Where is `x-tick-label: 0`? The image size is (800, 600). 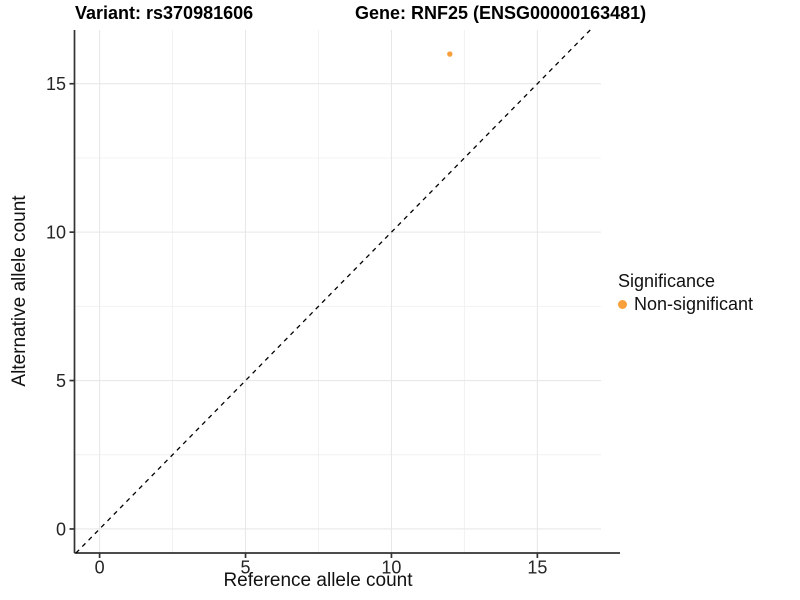
x-tick-label: 0 is located at coordinates (100, 568).